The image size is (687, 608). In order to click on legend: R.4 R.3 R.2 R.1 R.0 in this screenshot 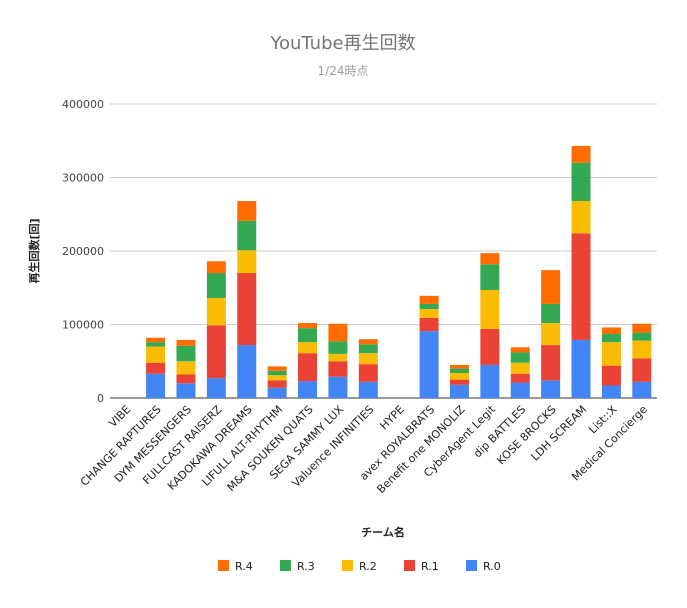, I will do `click(359, 566)`.